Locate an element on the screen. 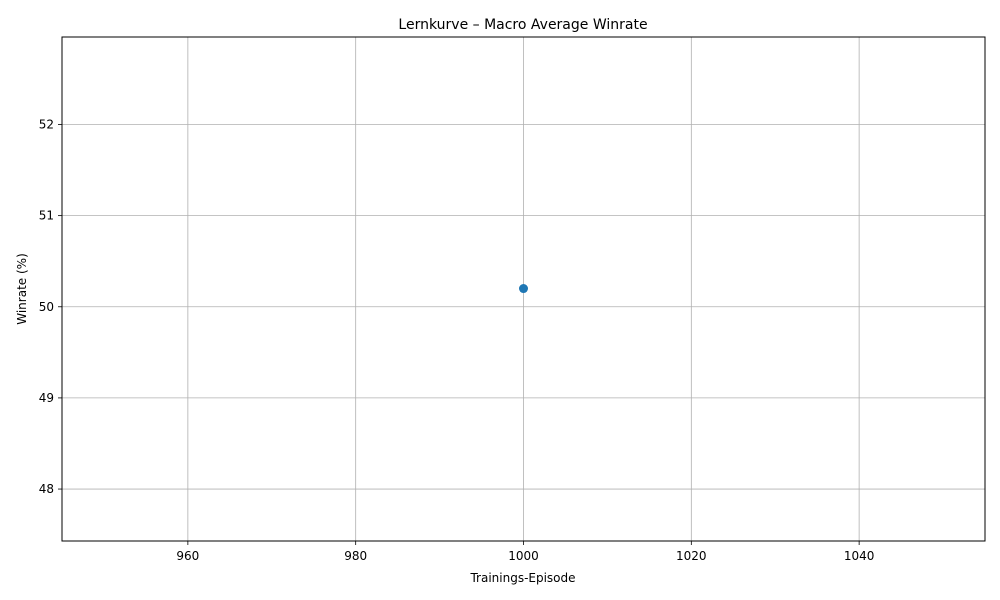 The width and height of the screenshot is (1000, 600). y-tick-label: 50 is located at coordinates (46, 307).